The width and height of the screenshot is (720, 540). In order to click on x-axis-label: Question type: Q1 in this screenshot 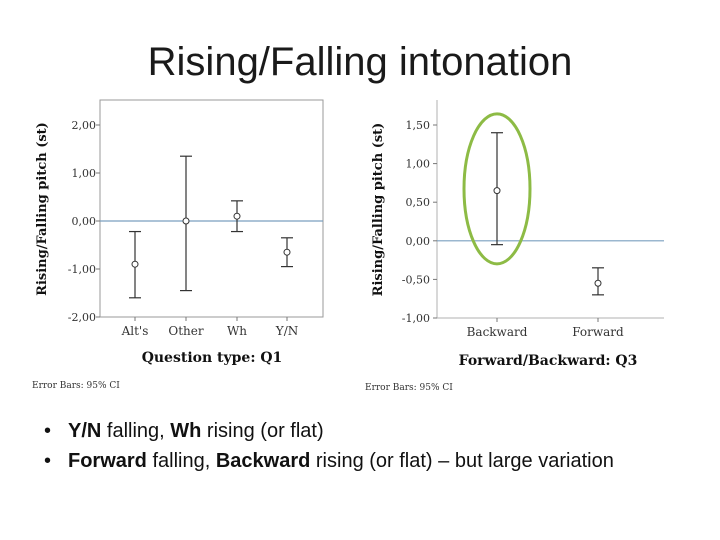, I will do `click(212, 358)`.